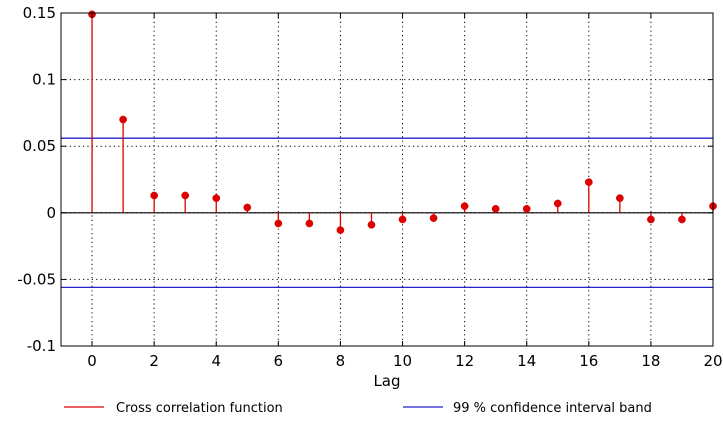 The width and height of the screenshot is (723, 427). What do you see at coordinates (526, 361) in the screenshot?
I see `x-tick-label: 14` at bounding box center [526, 361].